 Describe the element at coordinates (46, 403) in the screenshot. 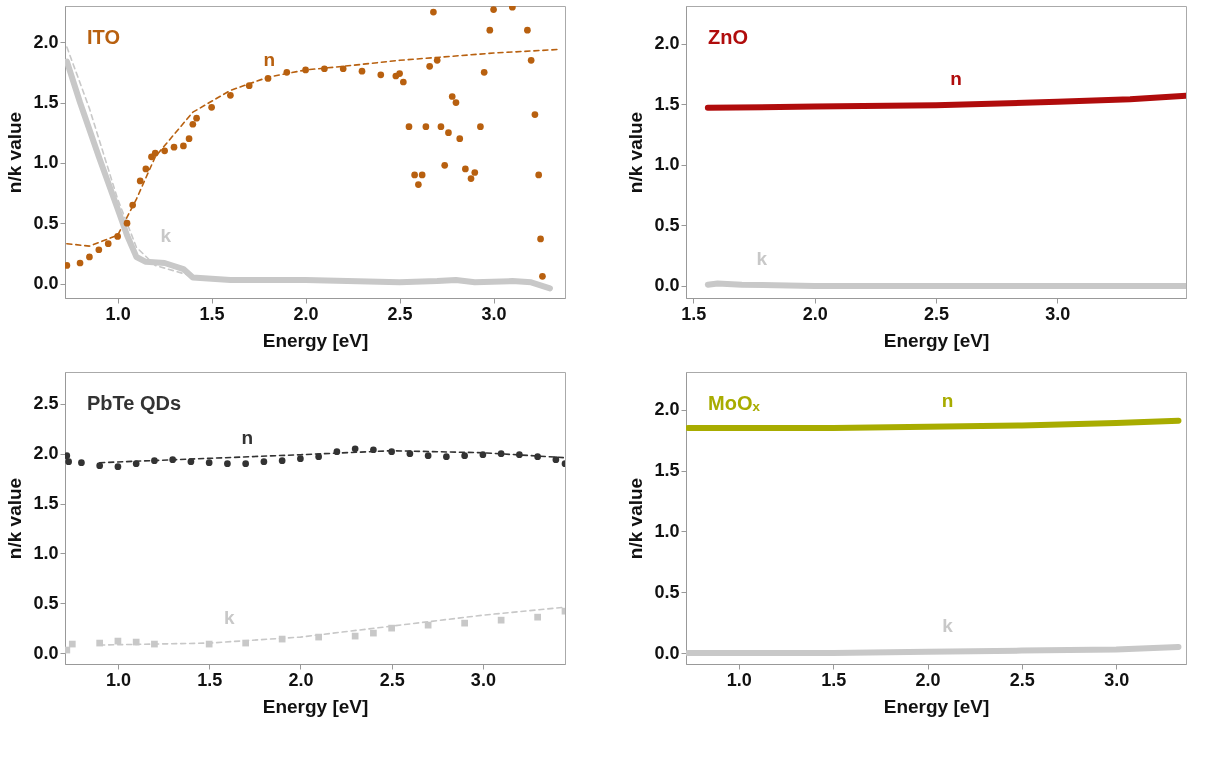

I see `y-tick-label: 2.5` at that location.